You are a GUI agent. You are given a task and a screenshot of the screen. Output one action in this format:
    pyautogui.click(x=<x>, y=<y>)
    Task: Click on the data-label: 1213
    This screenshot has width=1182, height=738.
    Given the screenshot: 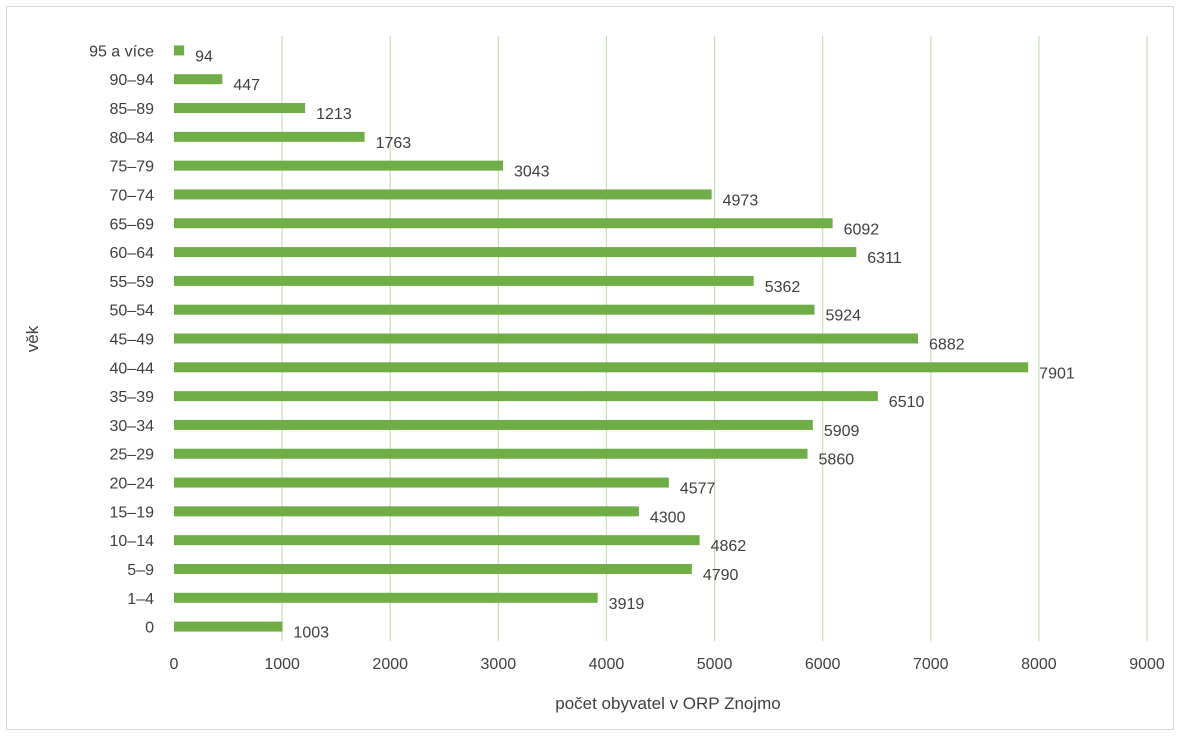 What is the action you would take?
    pyautogui.click(x=334, y=114)
    